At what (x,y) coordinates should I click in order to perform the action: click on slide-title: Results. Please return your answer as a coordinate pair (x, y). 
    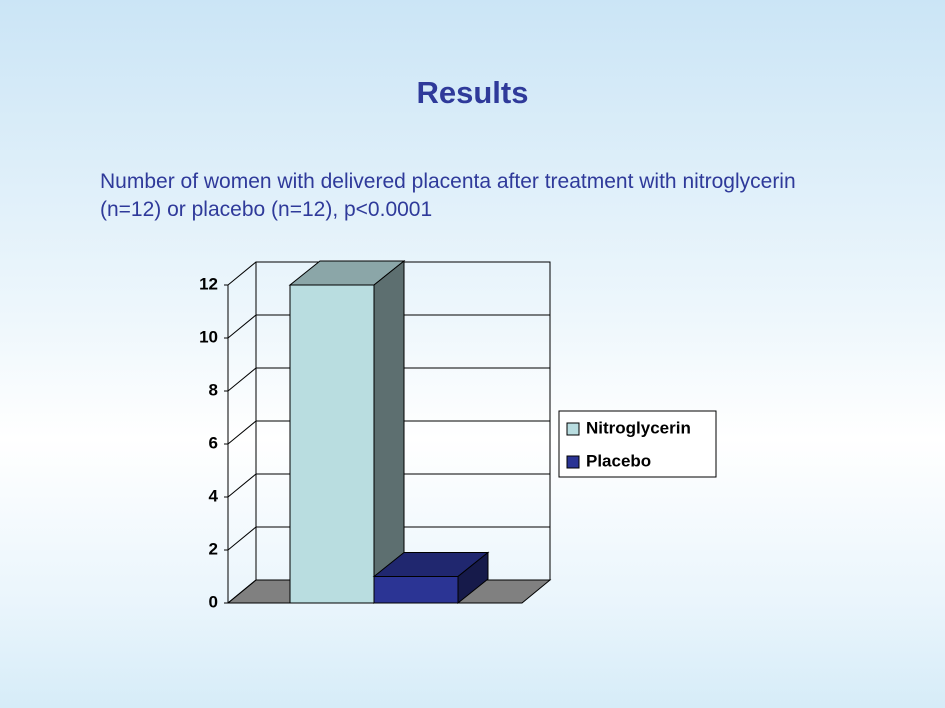
    Looking at the image, I should click on (472, 92).